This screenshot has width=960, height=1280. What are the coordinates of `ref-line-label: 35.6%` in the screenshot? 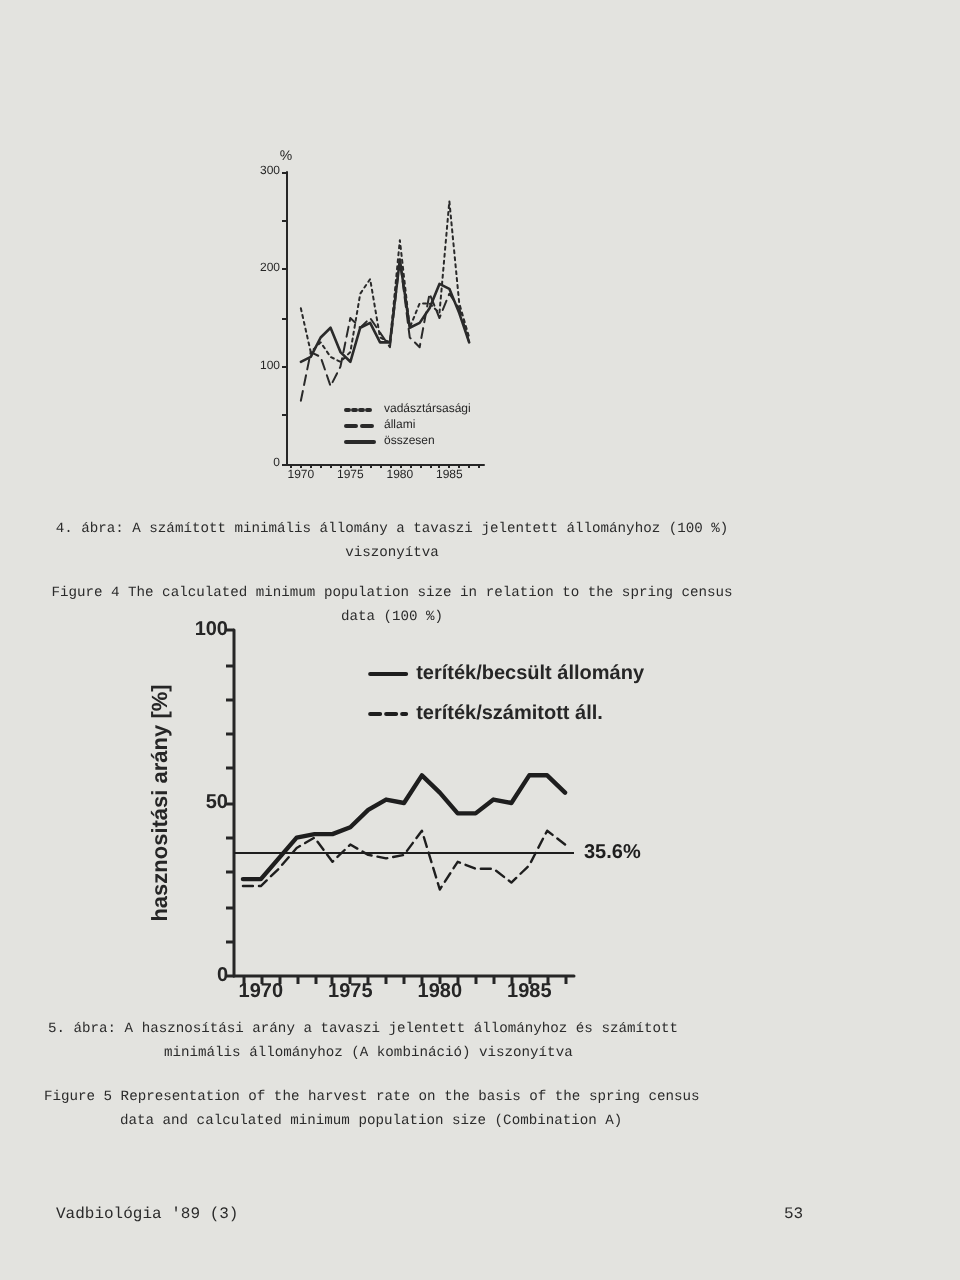 It's located at (612, 852).